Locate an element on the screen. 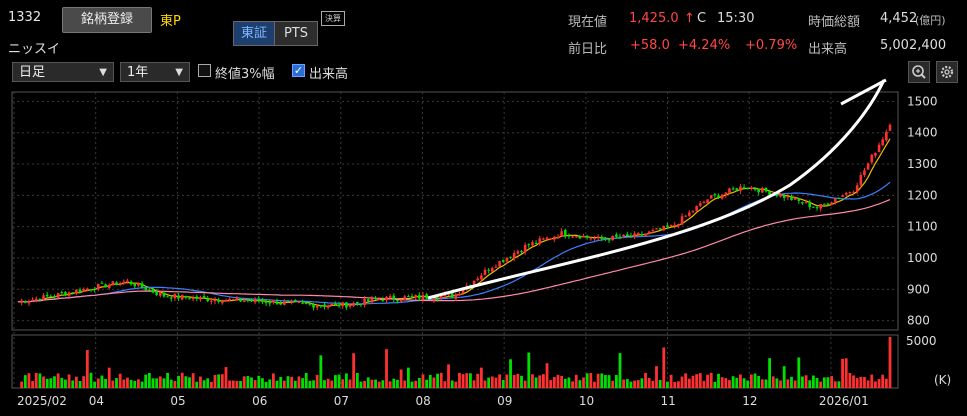 This screenshot has height=416, width=967. change-value: +58.0 is located at coordinates (650, 45).